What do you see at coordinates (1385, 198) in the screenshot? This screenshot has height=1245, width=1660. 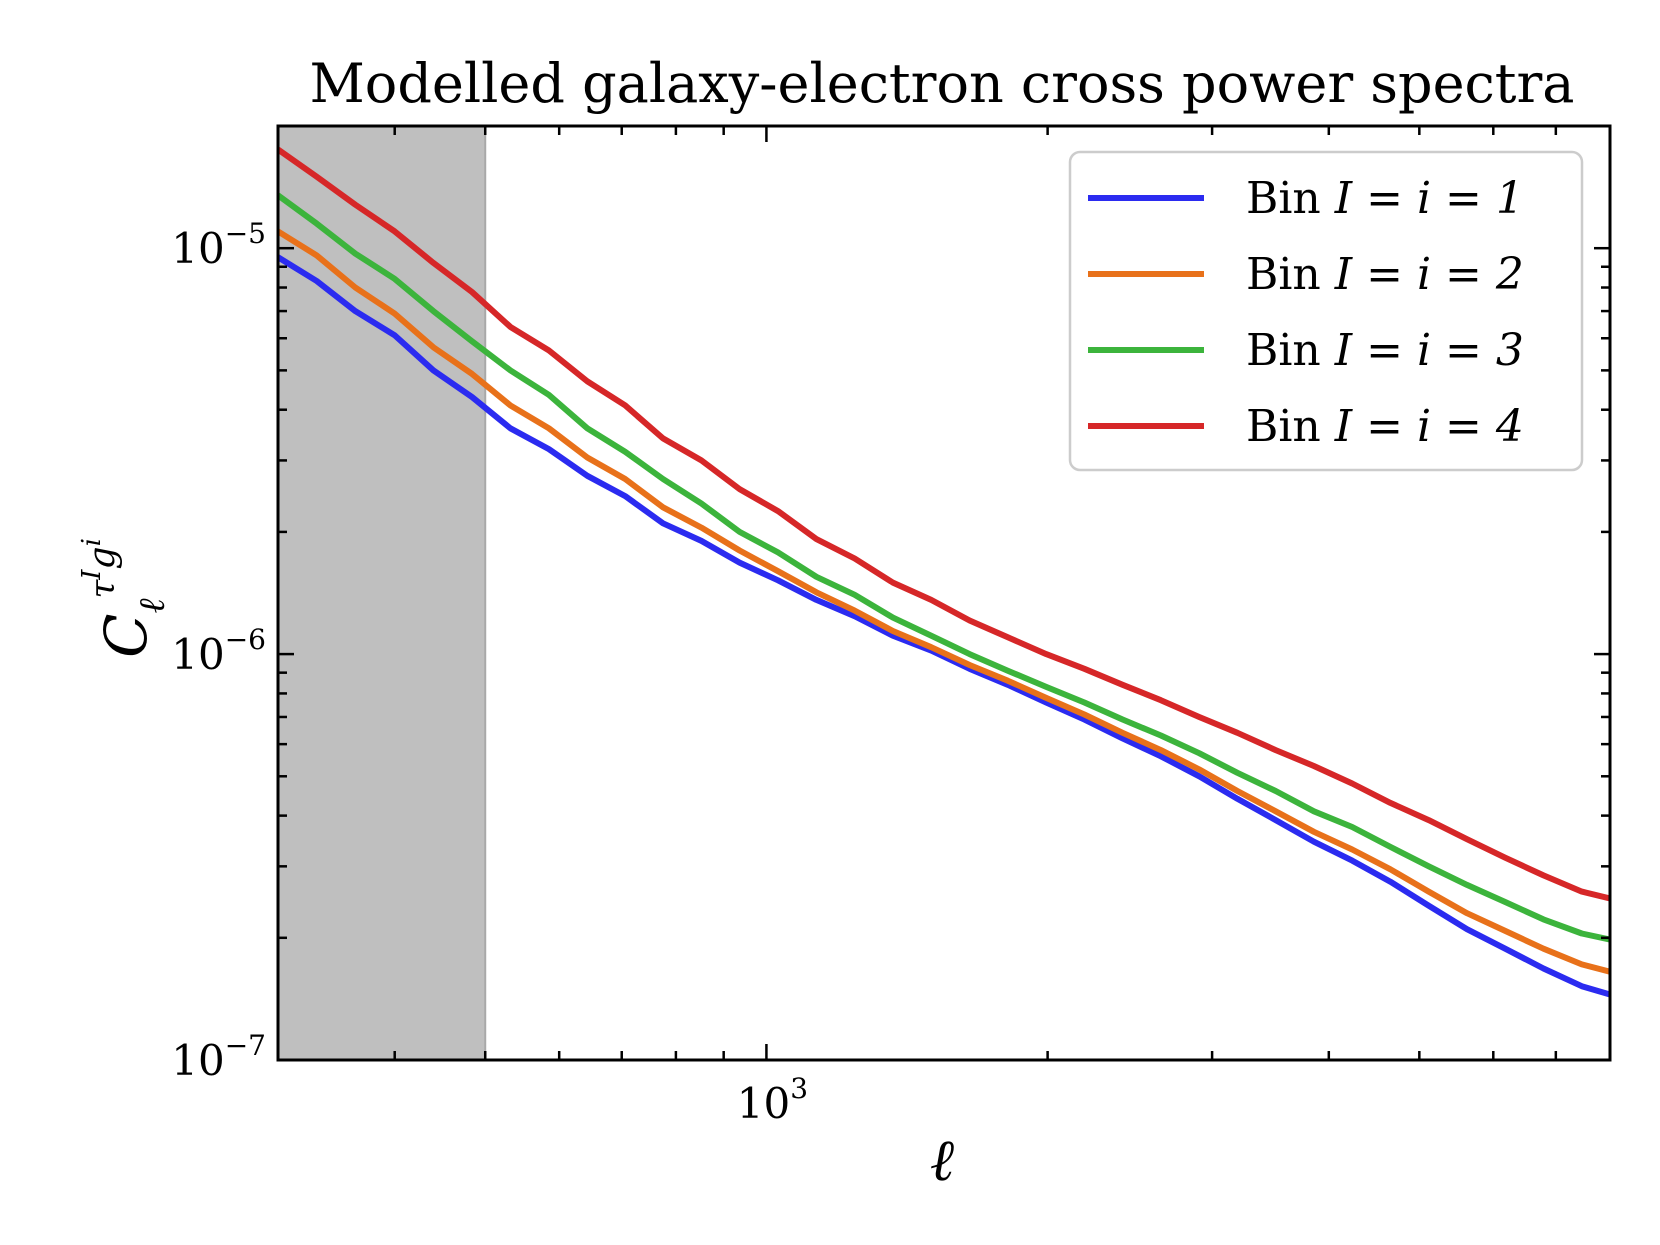 I see `legend-label-bin-1: Bin I = i = 1` at bounding box center [1385, 198].